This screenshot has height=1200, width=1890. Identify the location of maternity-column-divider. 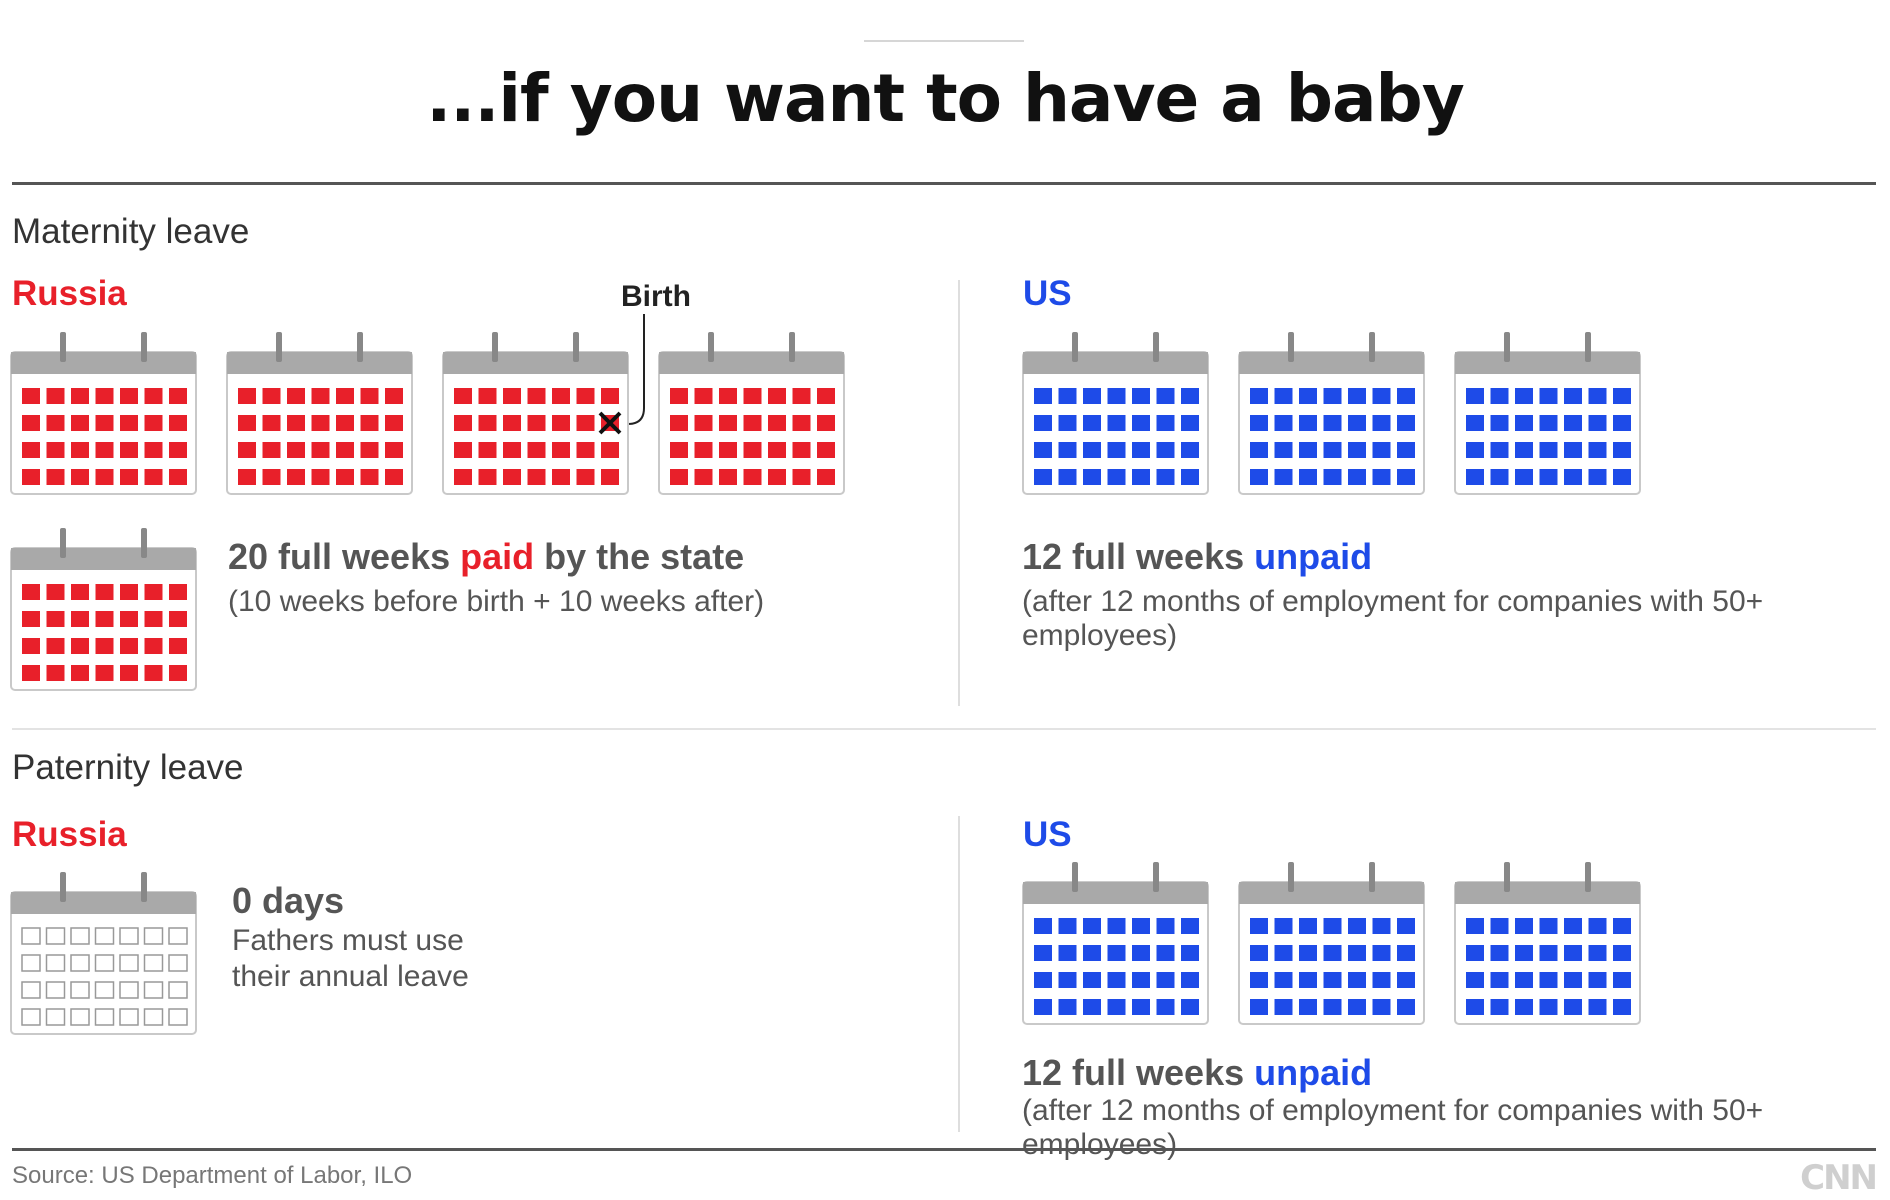
(959, 493).